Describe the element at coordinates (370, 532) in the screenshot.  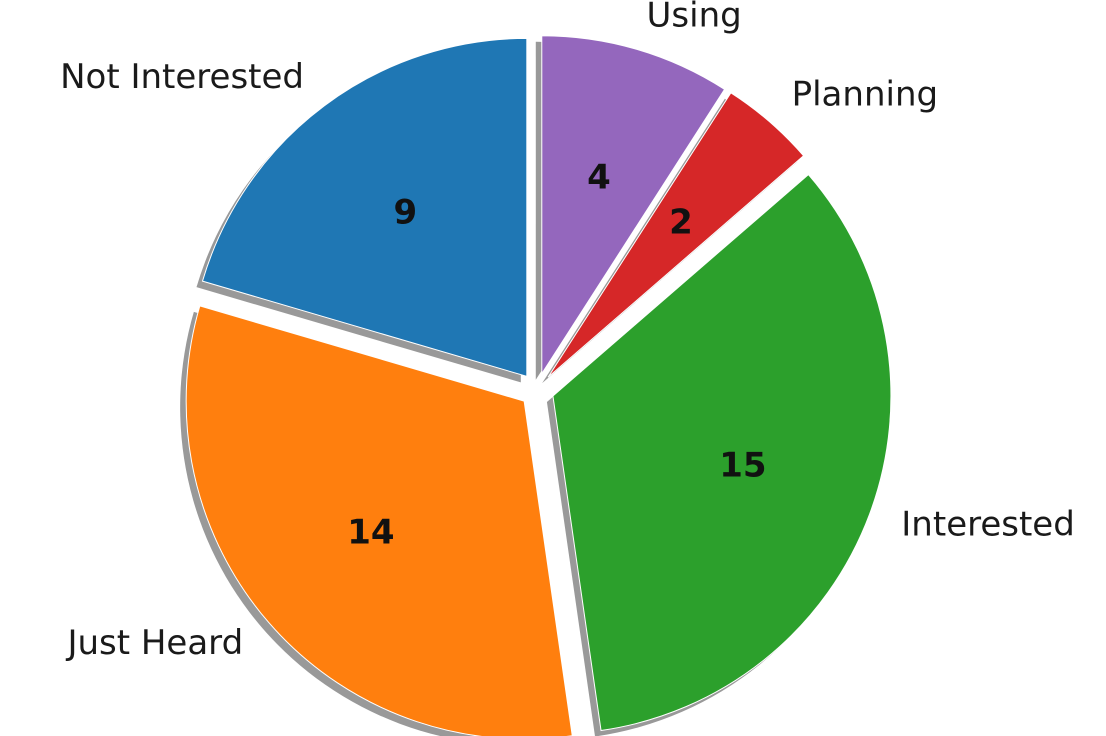
I see `value-label: 14` at that location.